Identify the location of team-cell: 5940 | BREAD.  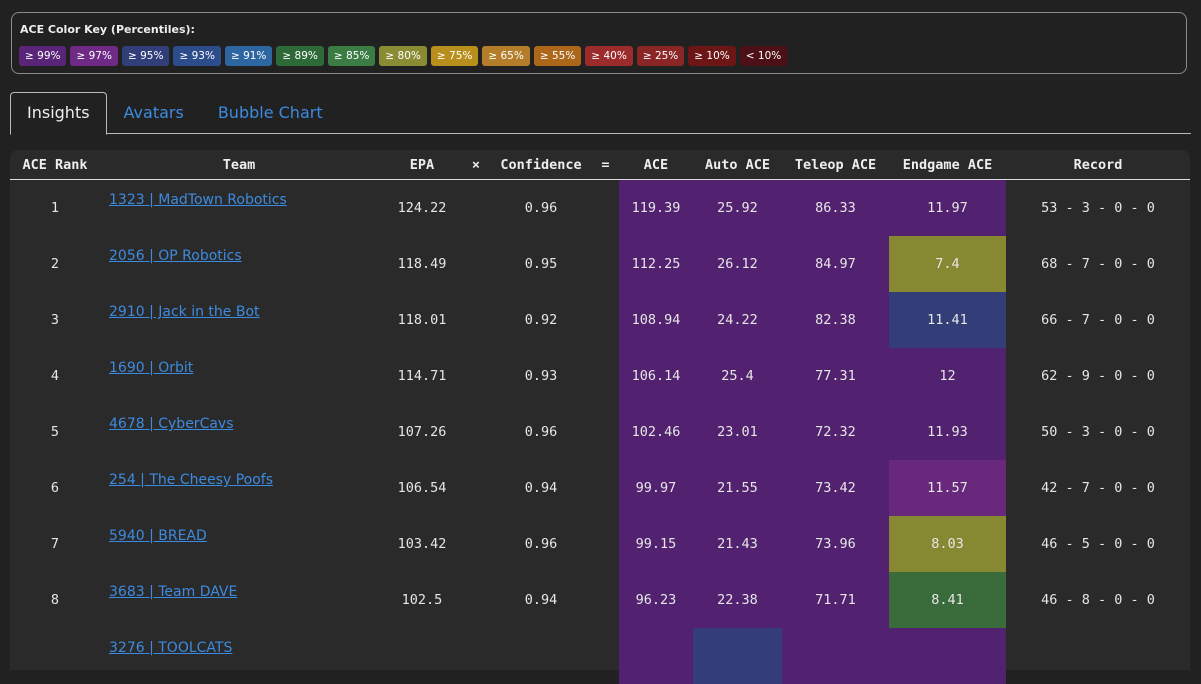
(249, 544).